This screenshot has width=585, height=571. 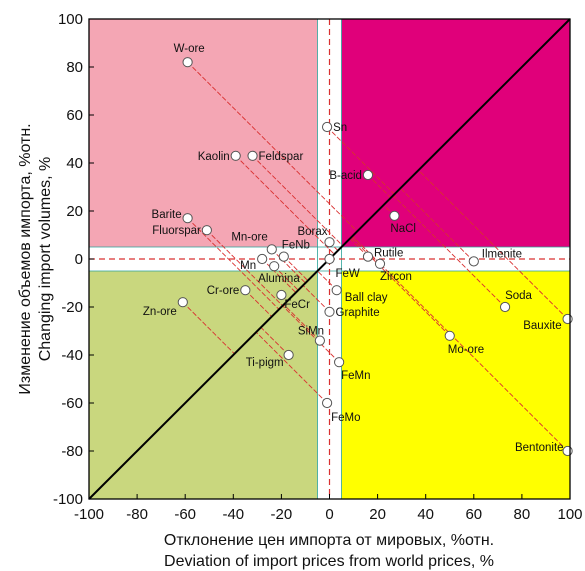 What do you see at coordinates (70, 19) in the screenshot?
I see `y-tick-label: 100` at bounding box center [70, 19].